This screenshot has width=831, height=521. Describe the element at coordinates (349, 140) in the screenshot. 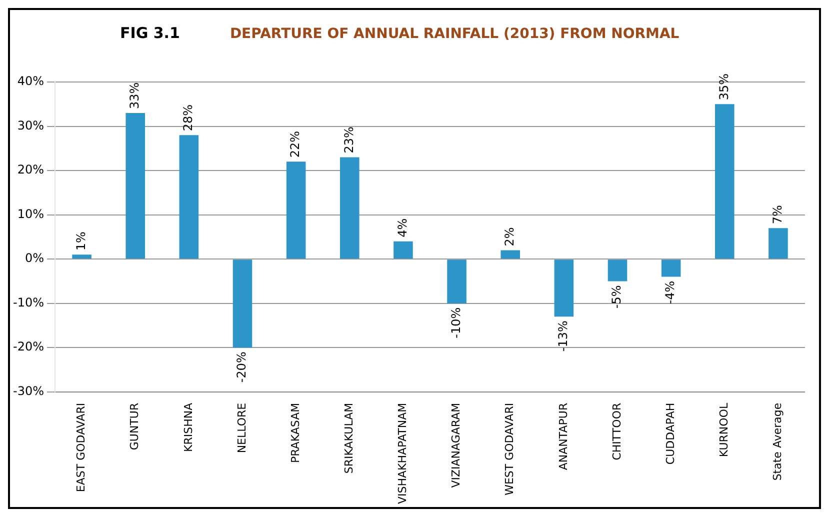

I see `data-label: 23%` at that location.